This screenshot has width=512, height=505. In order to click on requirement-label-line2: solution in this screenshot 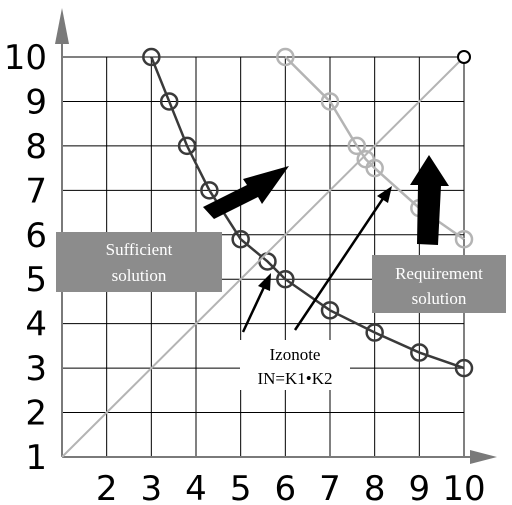, I will do `click(439, 298)`.